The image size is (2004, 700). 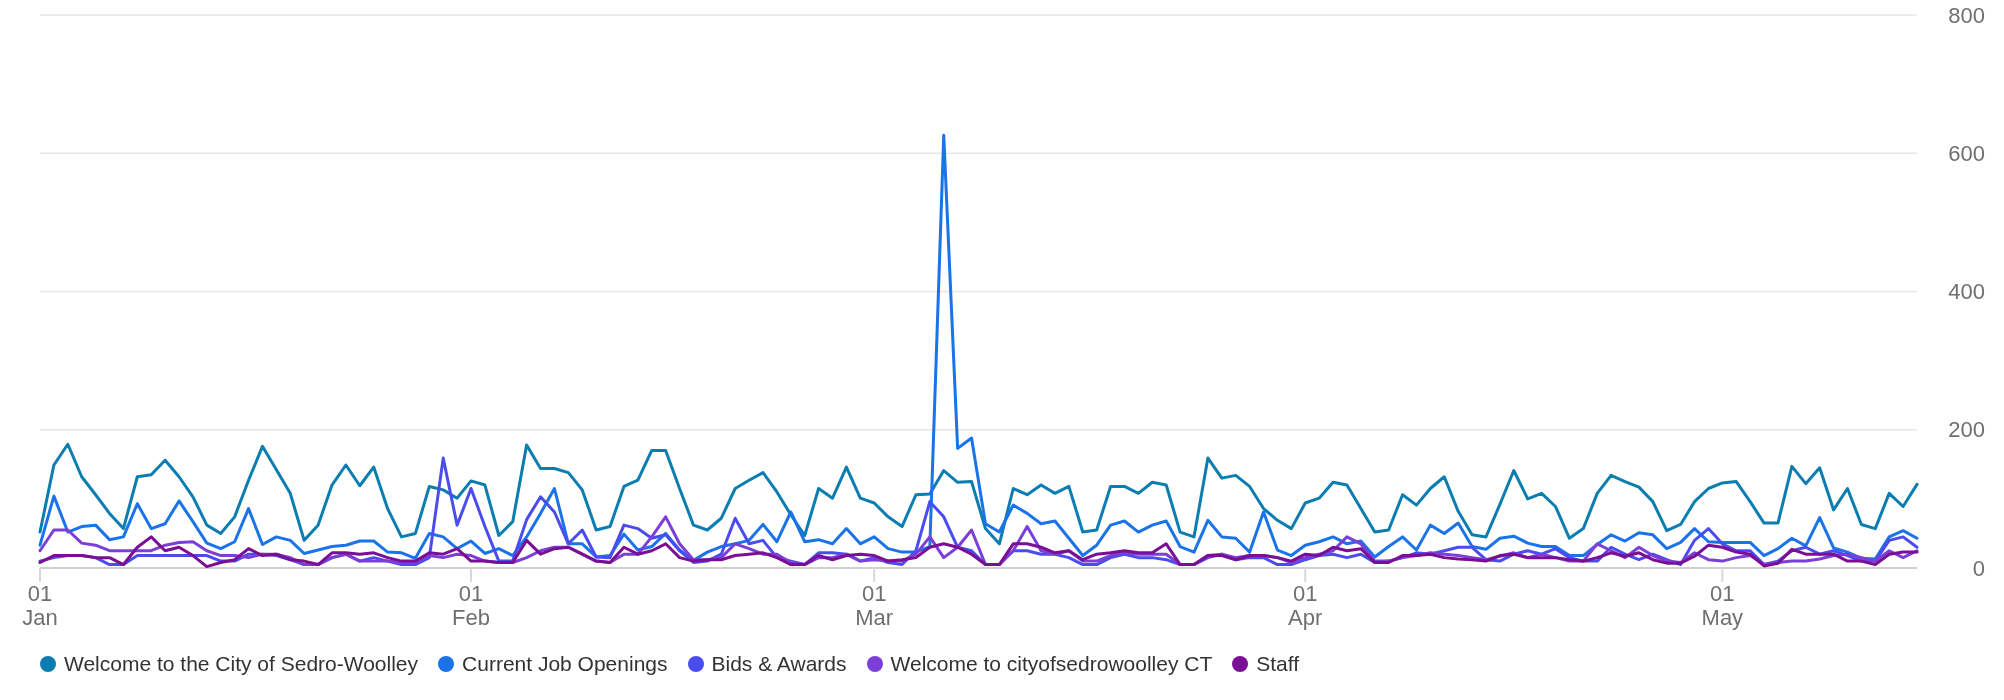 What do you see at coordinates (1966, 153) in the screenshot?
I see `y-tick-label: 600` at bounding box center [1966, 153].